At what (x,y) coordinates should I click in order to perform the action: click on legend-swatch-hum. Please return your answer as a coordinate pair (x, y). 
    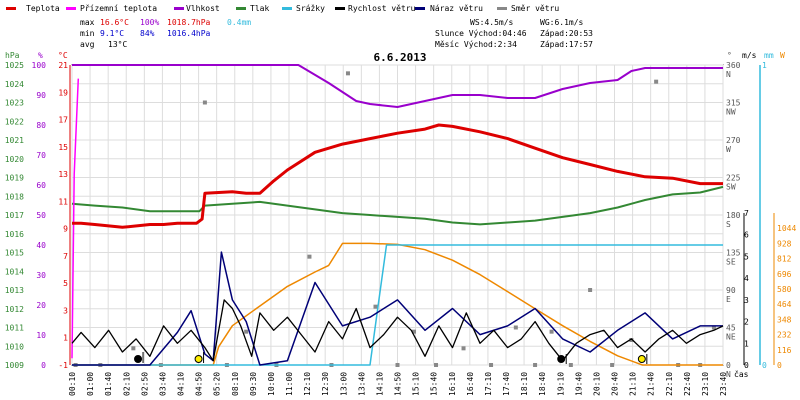
    Looking at the image, I should click on (179, 8).